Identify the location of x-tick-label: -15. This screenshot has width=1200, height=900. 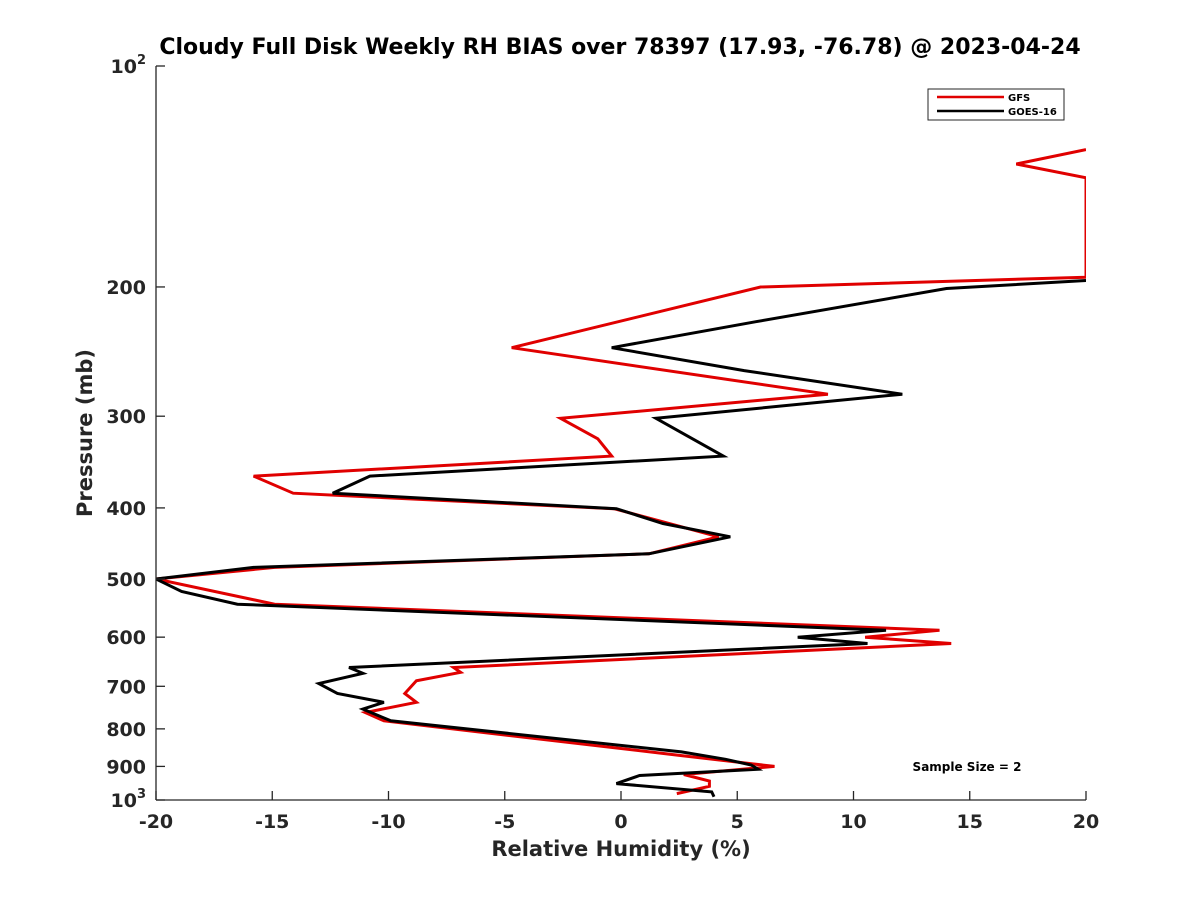
(272, 822).